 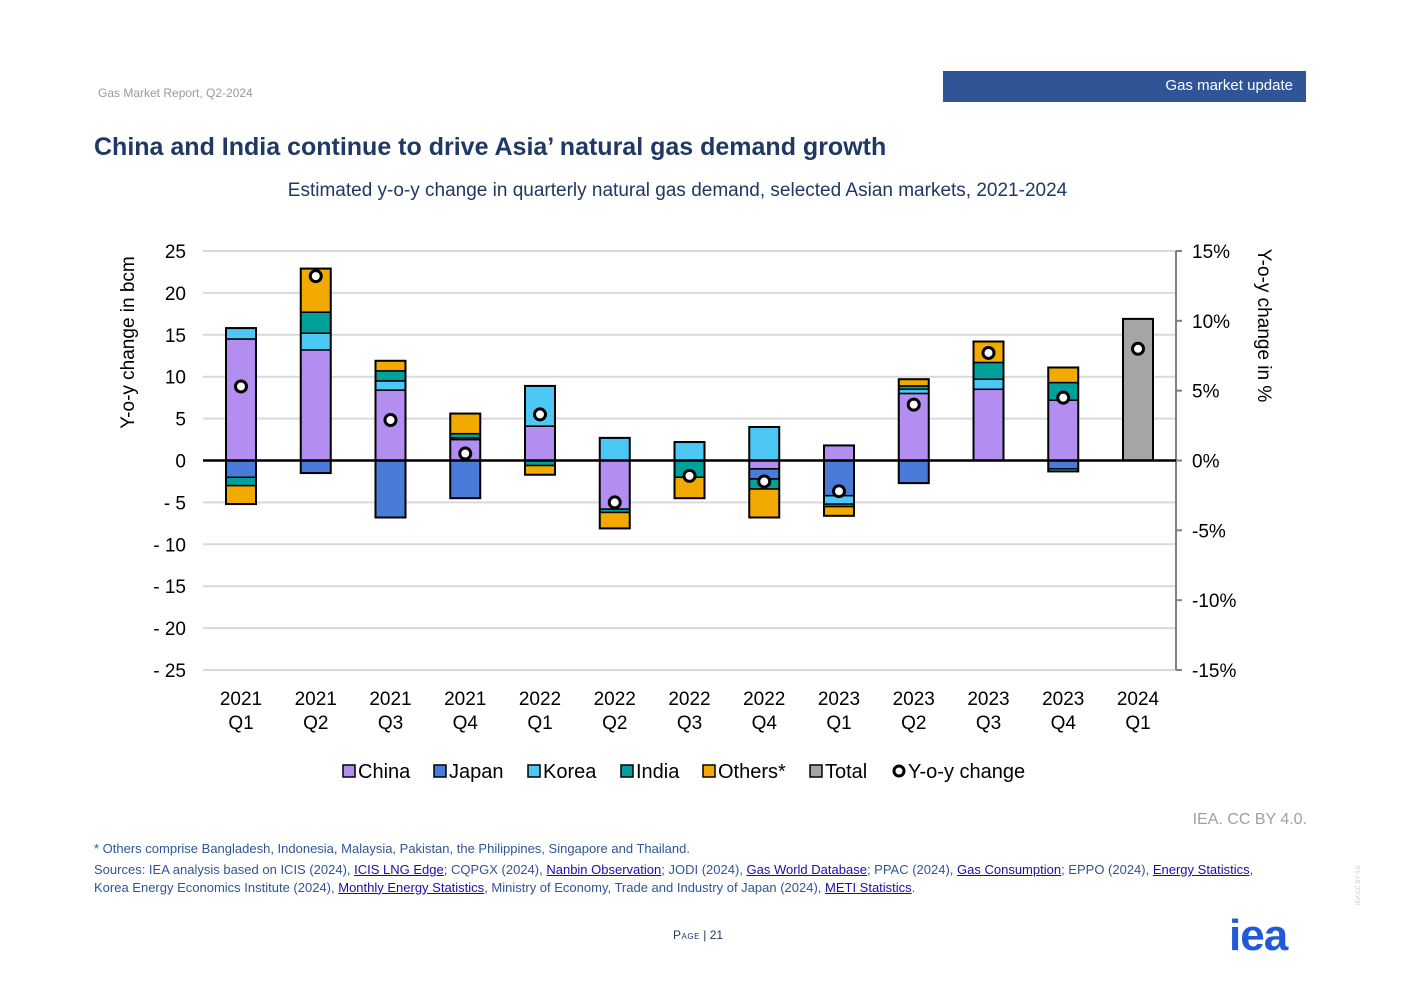 What do you see at coordinates (169, 545) in the screenshot?
I see `y-tick-label: - 10` at bounding box center [169, 545].